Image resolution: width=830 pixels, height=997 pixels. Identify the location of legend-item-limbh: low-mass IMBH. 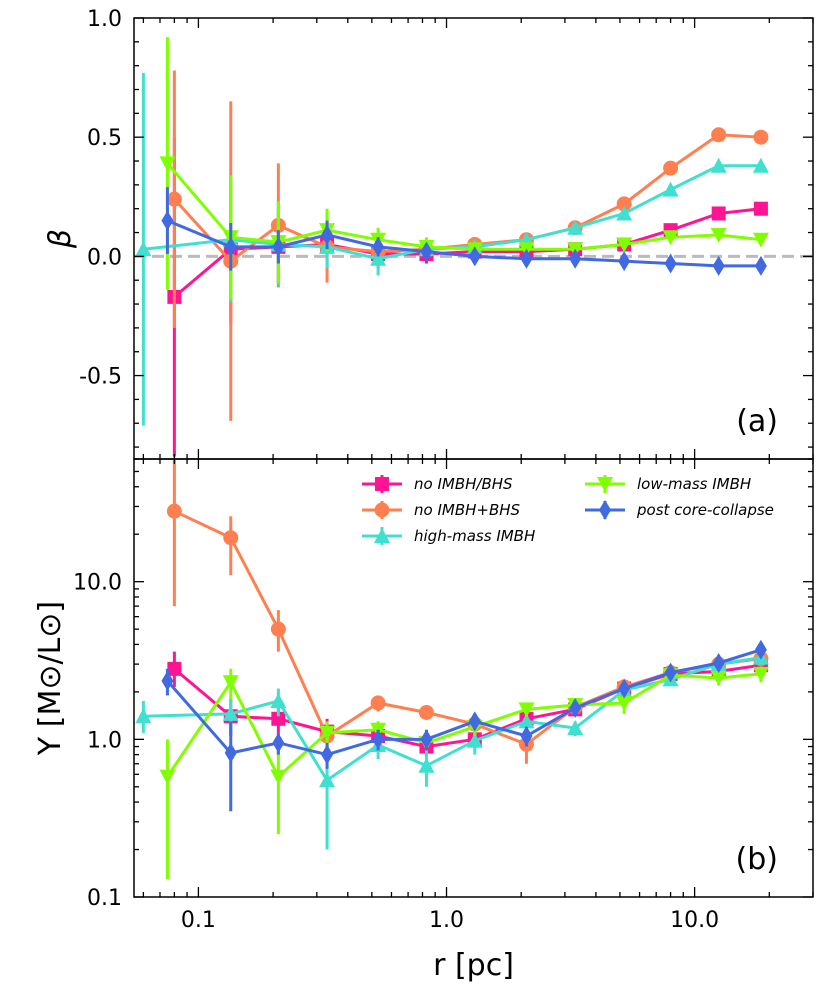
(668, 484).